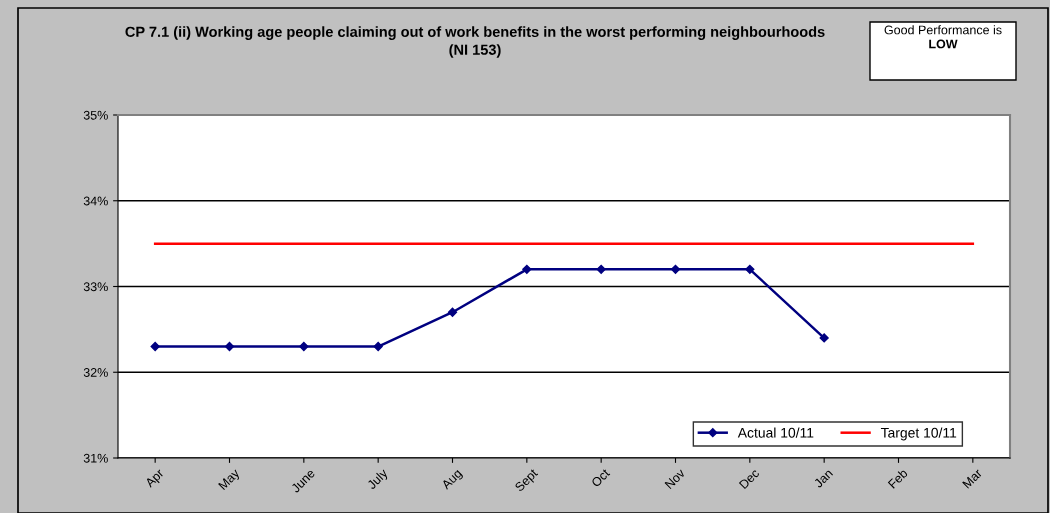 The image size is (1050, 513). What do you see at coordinates (95, 372) in the screenshot?
I see `y-tick-label: 32%` at bounding box center [95, 372].